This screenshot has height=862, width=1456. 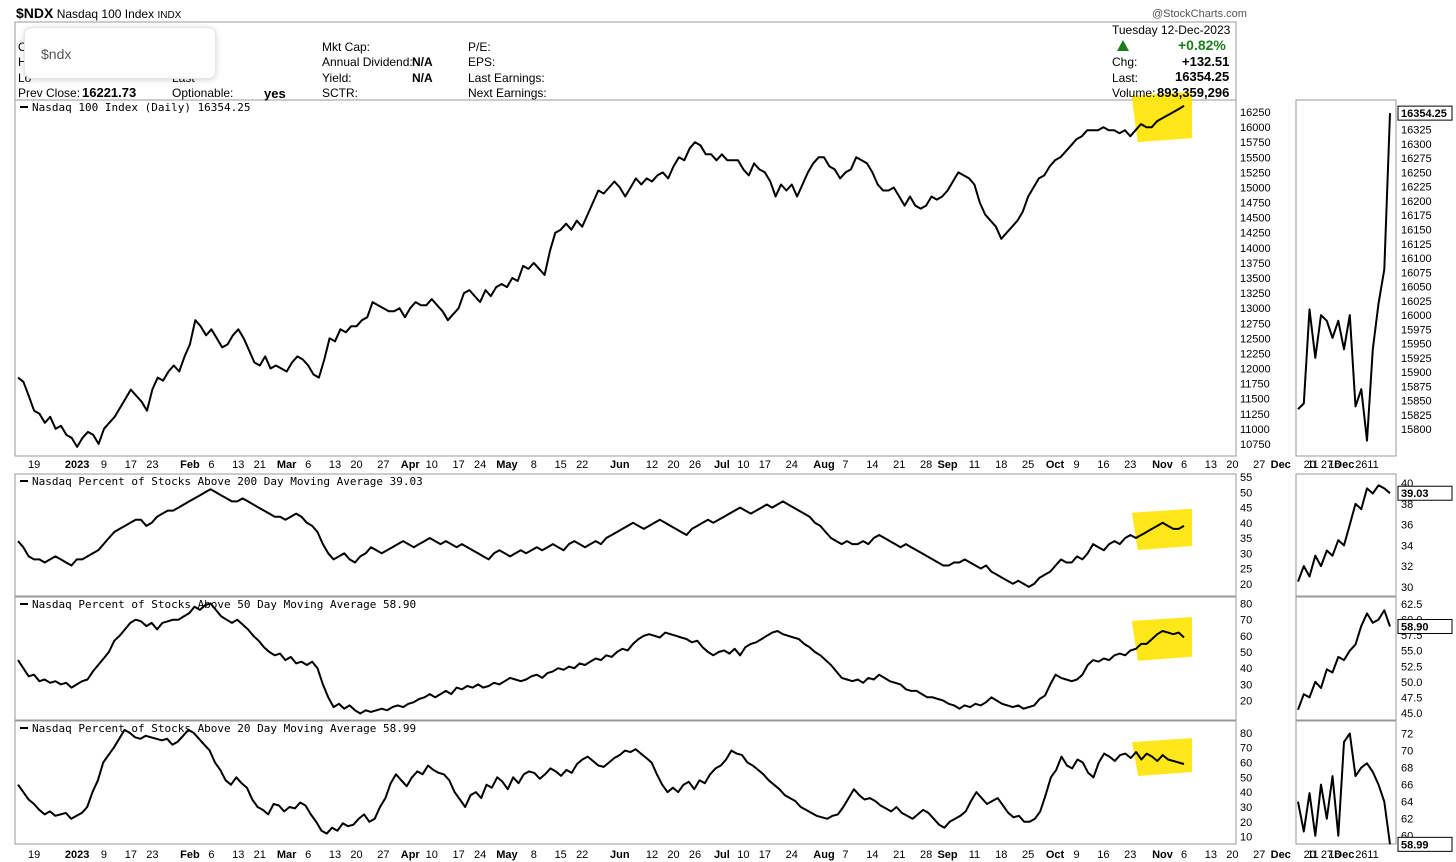 What do you see at coordinates (1246, 509) in the screenshot?
I see `y-tick-label: 45` at bounding box center [1246, 509].